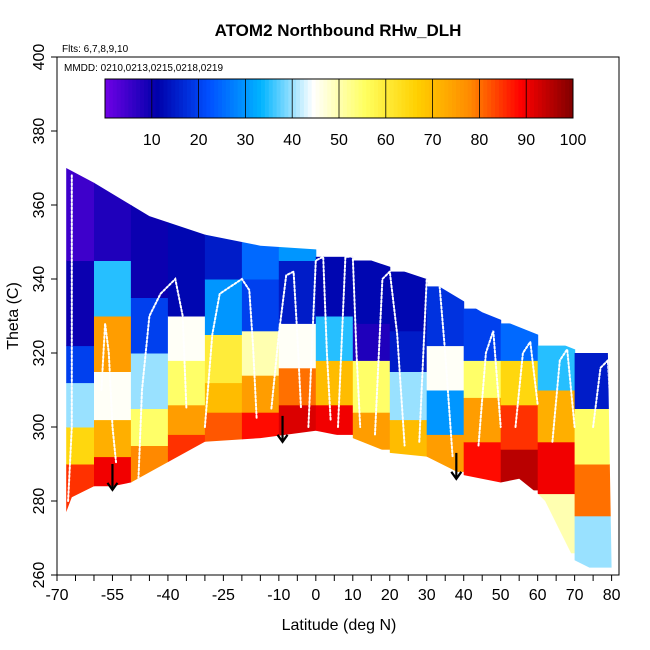  What do you see at coordinates (39, 427) in the screenshot?
I see `y-tick-label: 300` at bounding box center [39, 427].